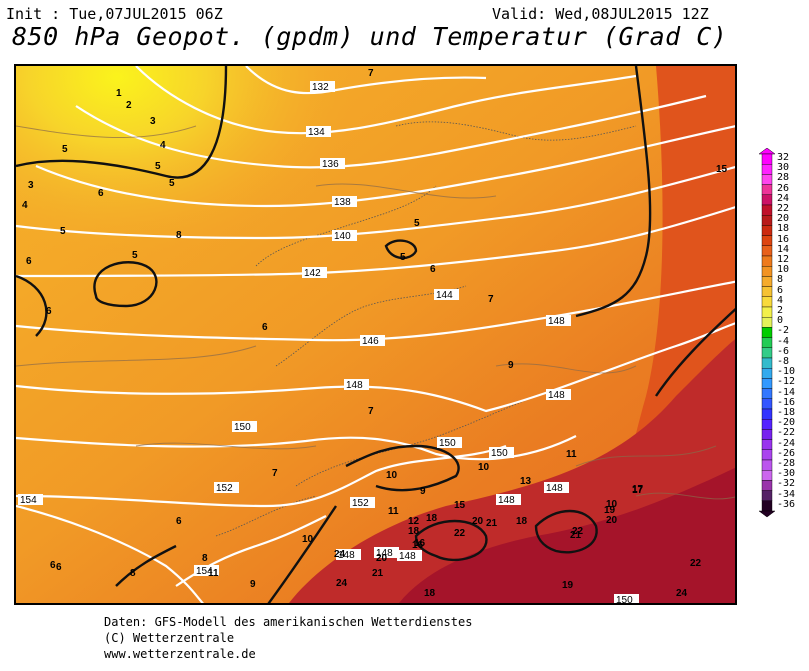 The width and height of the screenshot is (809, 671). Describe the element at coordinates (783, 351) in the screenshot. I see `legend-label: -6` at that location.